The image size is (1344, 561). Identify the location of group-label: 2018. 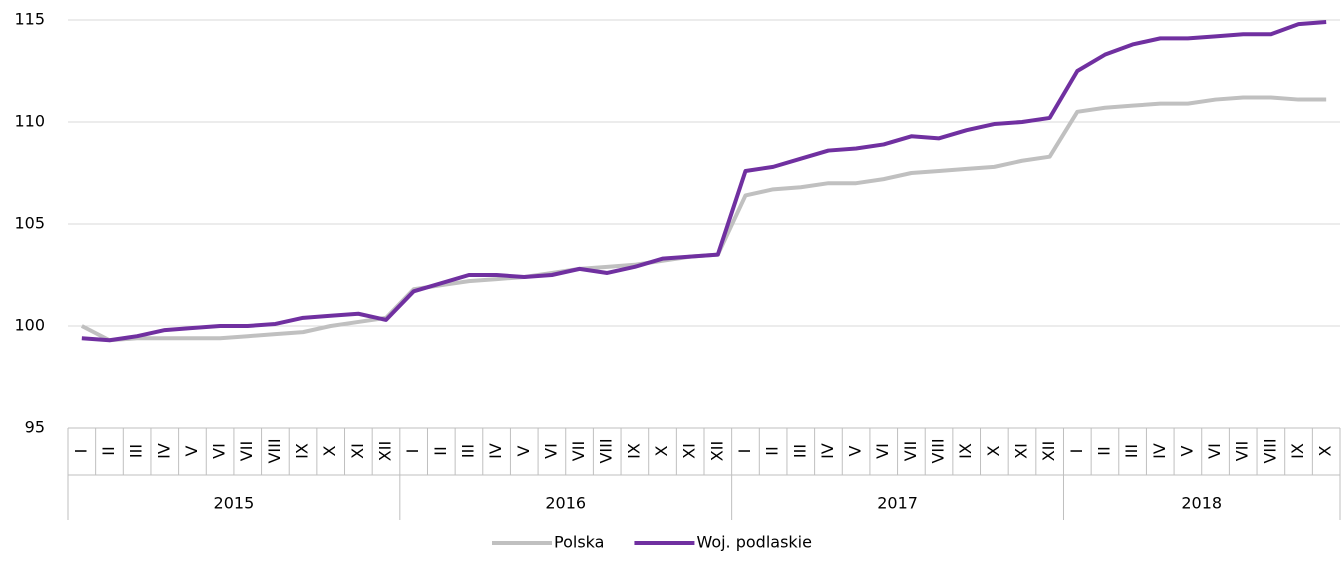
(1201, 503).